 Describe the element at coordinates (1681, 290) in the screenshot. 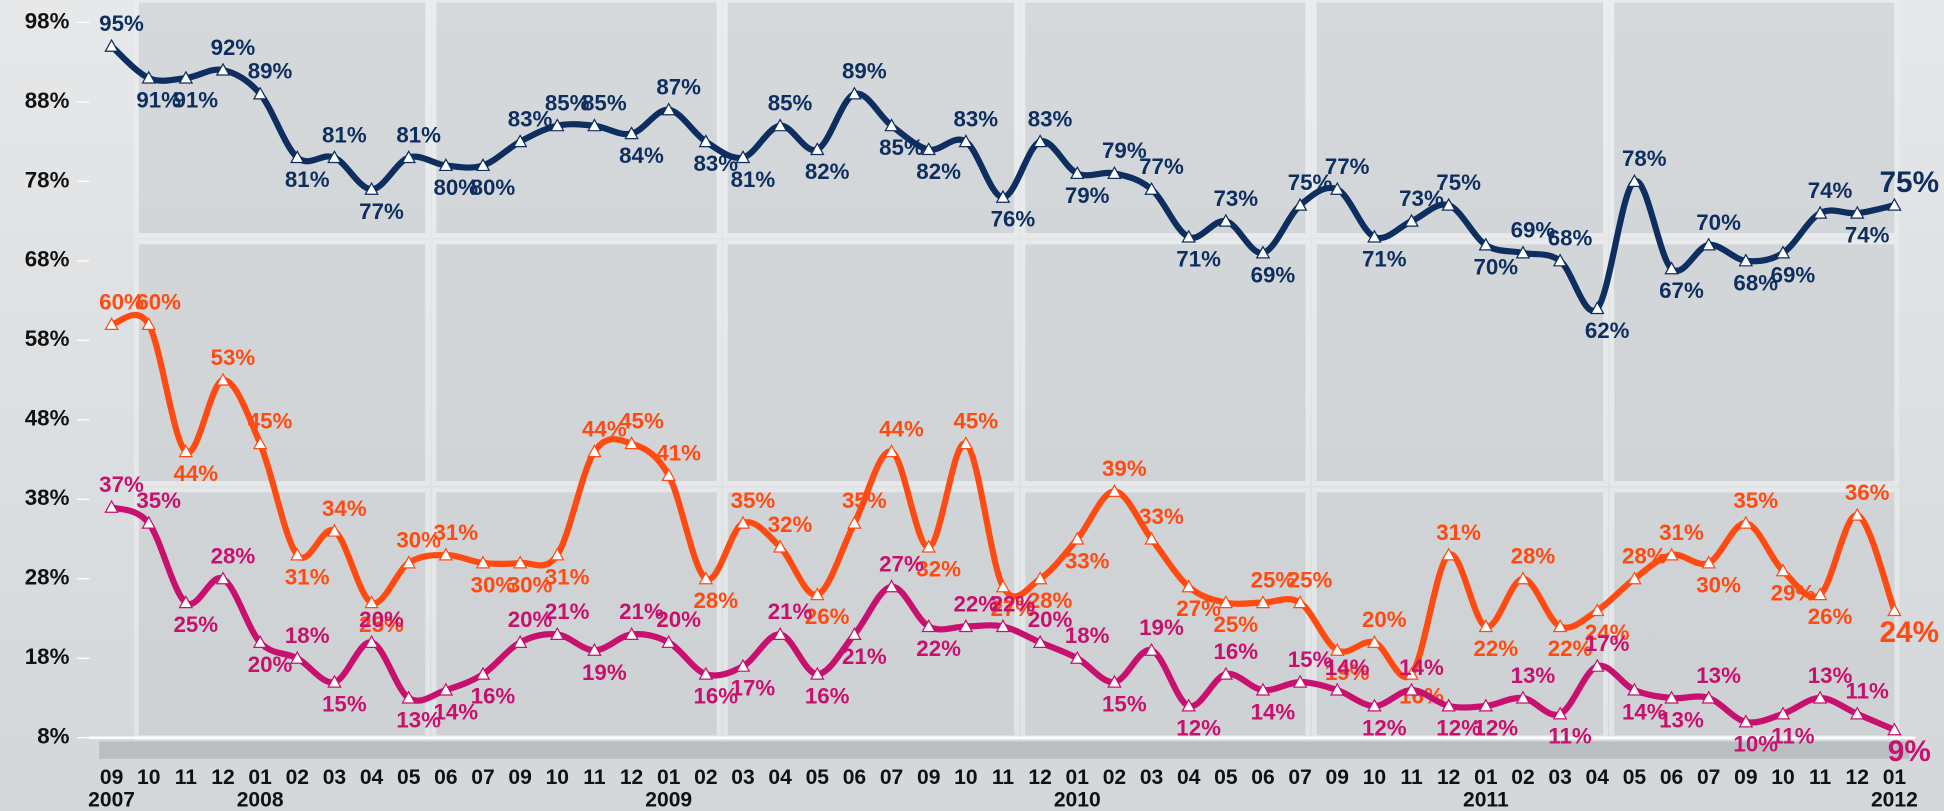

I see `data-label: 67%` at that location.